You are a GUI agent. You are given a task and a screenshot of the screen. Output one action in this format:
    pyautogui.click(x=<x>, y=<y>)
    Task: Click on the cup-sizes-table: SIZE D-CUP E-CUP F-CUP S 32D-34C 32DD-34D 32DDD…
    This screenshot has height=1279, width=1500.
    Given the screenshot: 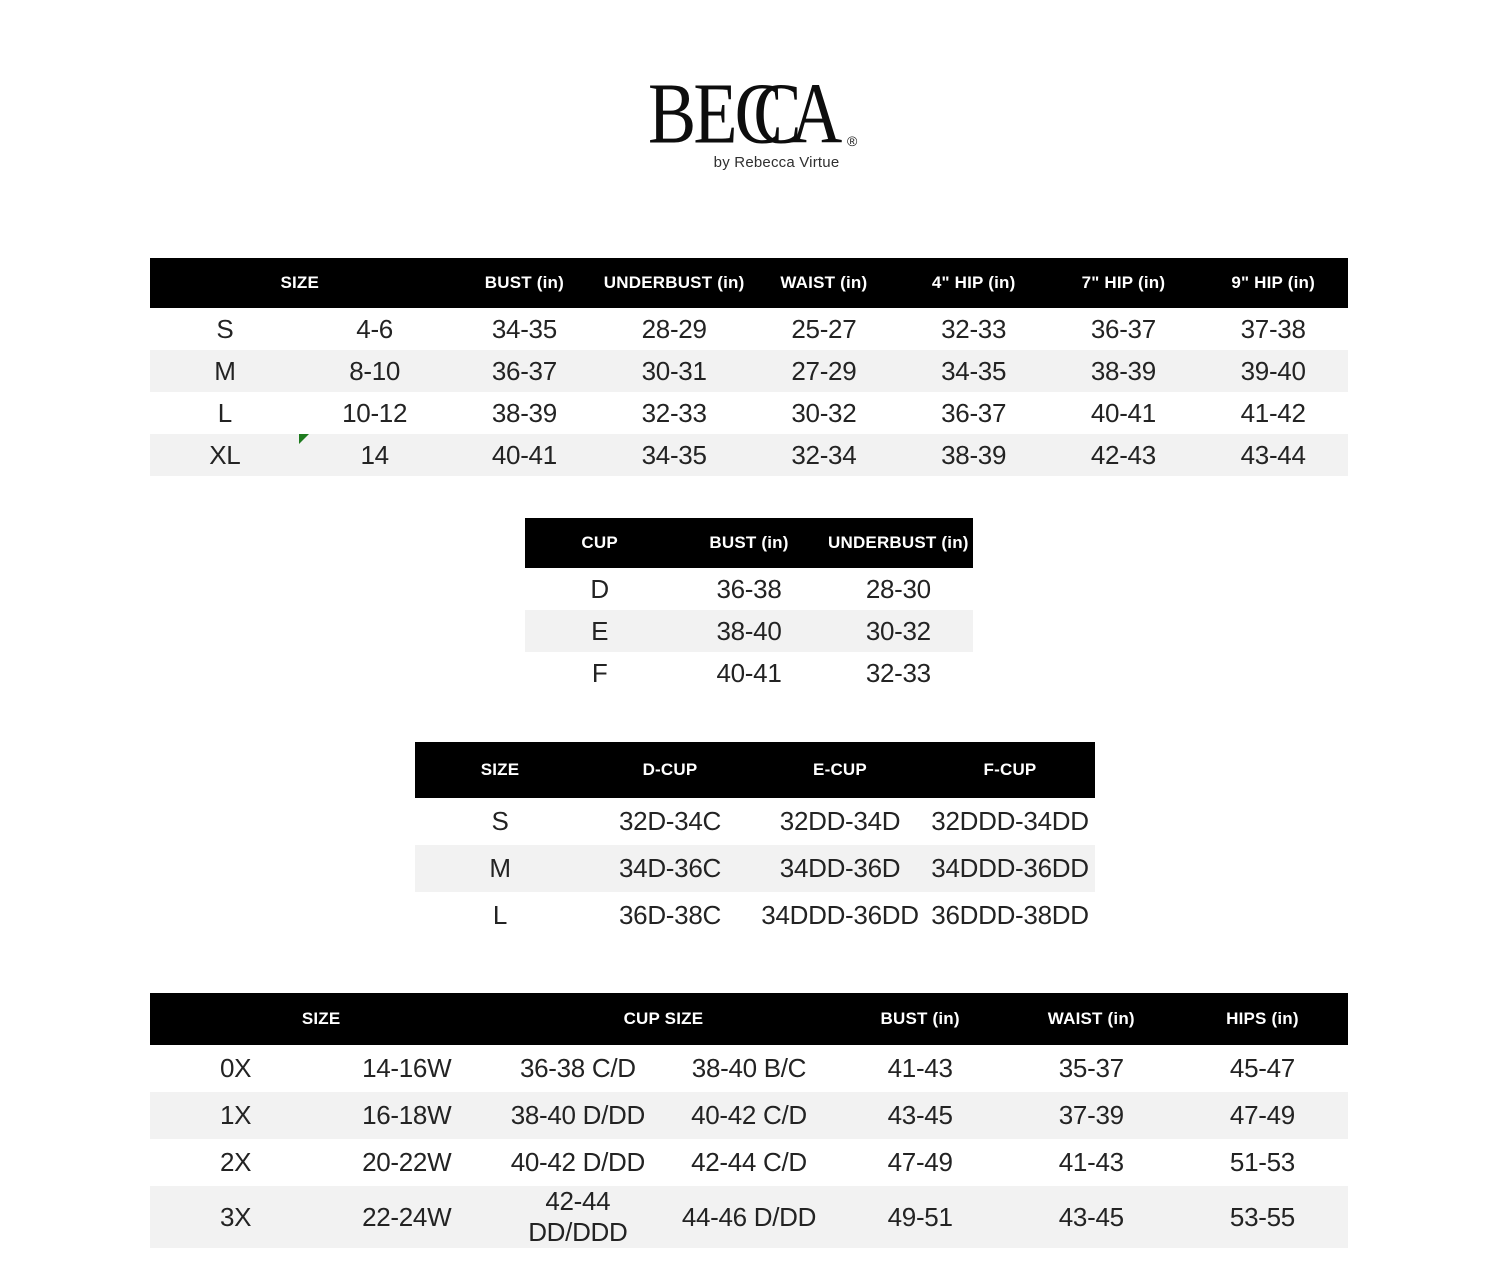 What is the action you would take?
    pyautogui.click(x=755, y=840)
    